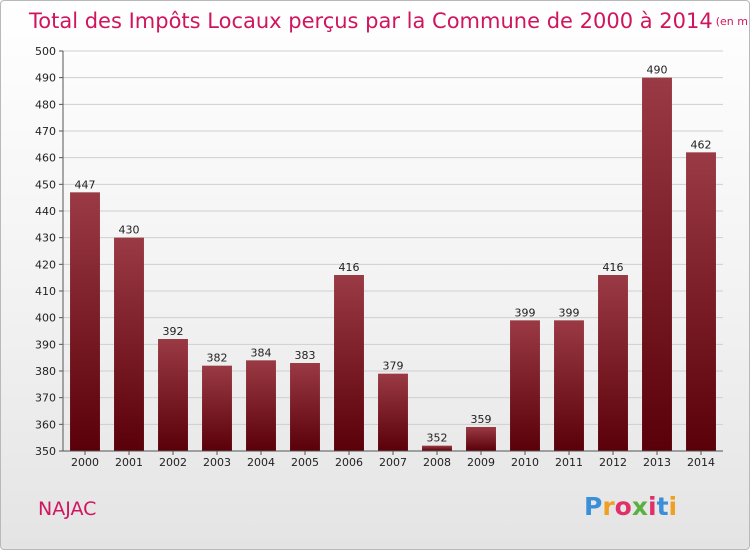  Describe the element at coordinates (639, 506) in the screenshot. I see `logo-letter: x` at that location.